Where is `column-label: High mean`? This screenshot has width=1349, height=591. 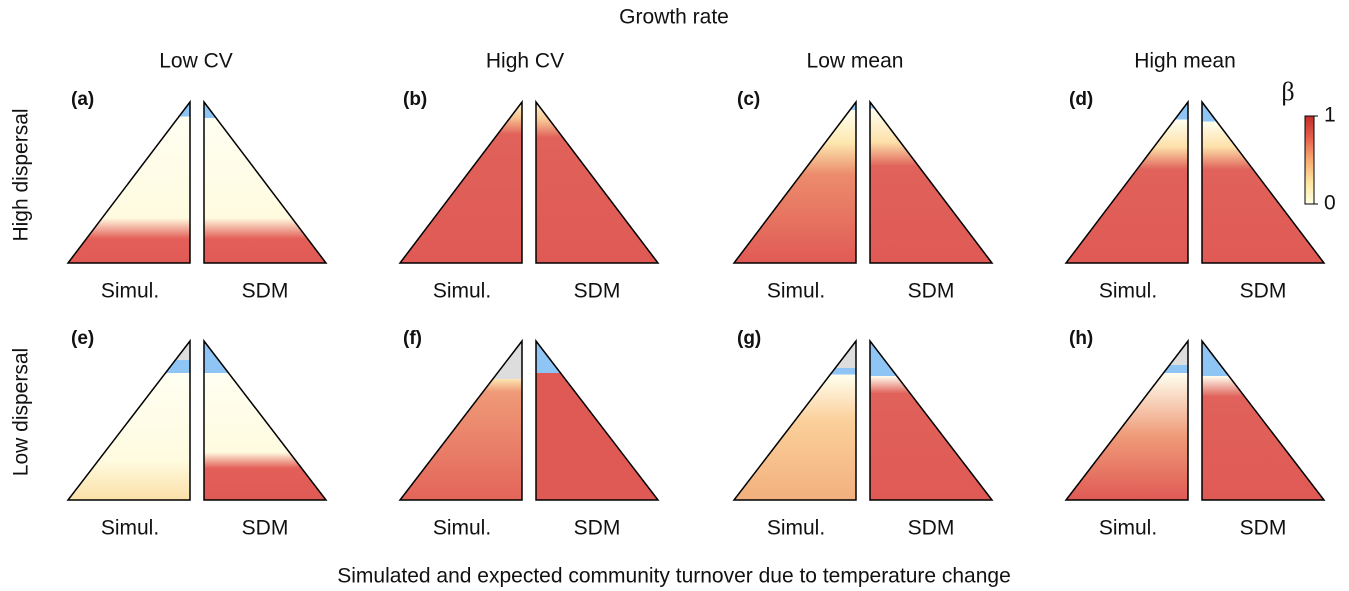
column-label: High mean is located at coordinates (1185, 61).